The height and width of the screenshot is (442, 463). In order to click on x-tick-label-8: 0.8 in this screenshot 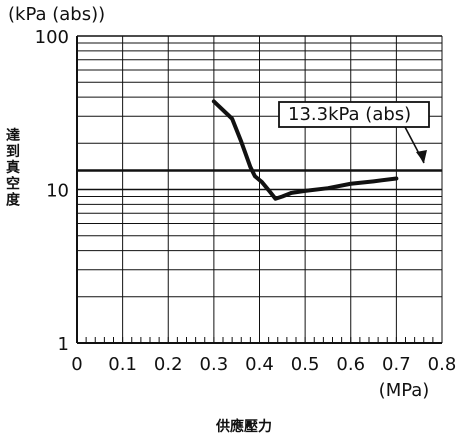, I will do `click(442, 364)`.